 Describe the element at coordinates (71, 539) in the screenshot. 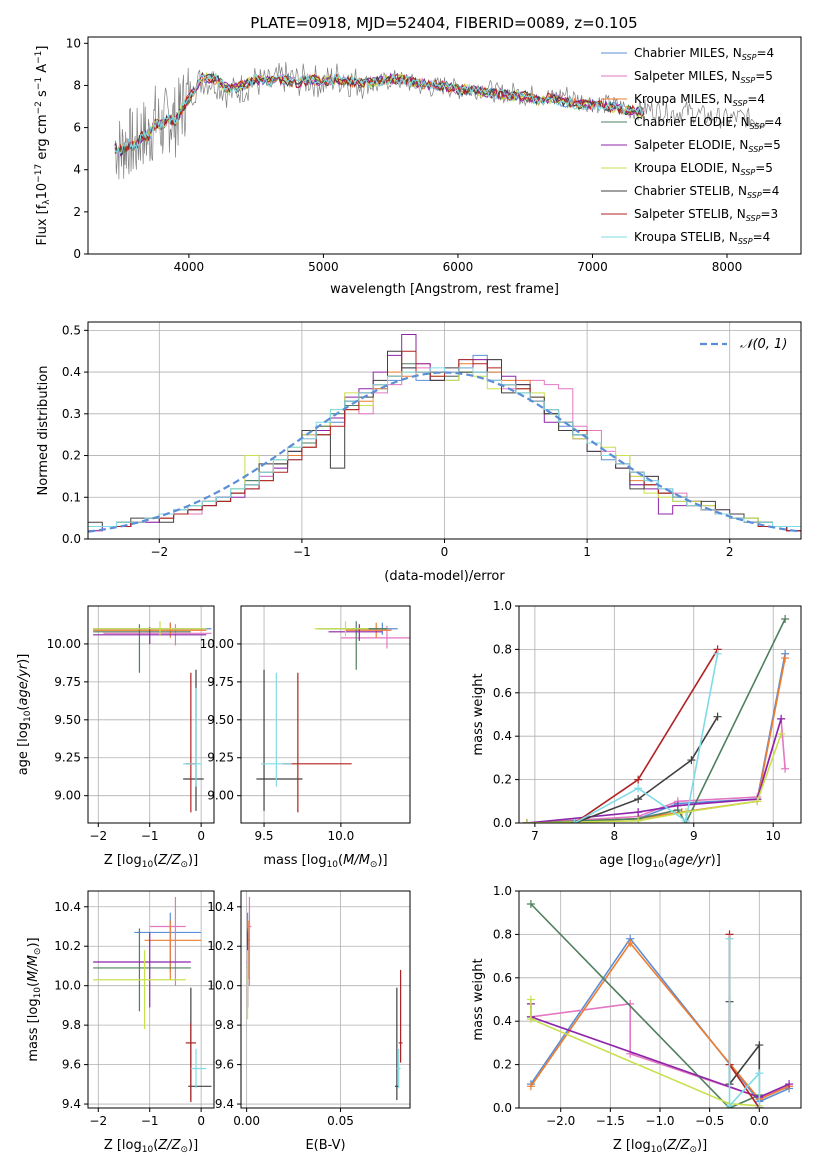

I see `residuals-ytick-label: 0.0` at that location.